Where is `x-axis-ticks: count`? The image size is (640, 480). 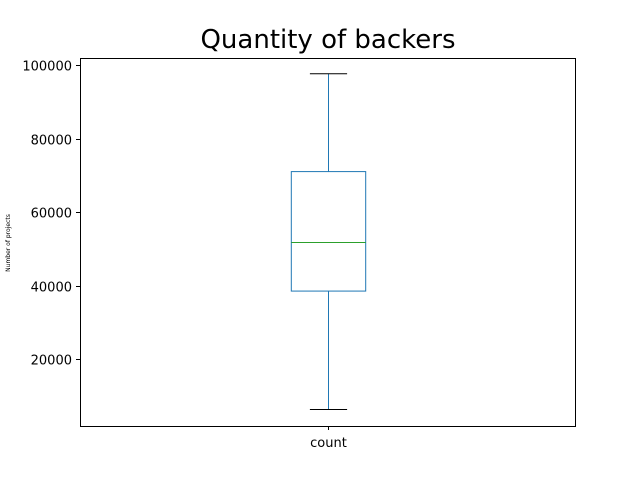 x-axis-ticks: count is located at coordinates (328, 438).